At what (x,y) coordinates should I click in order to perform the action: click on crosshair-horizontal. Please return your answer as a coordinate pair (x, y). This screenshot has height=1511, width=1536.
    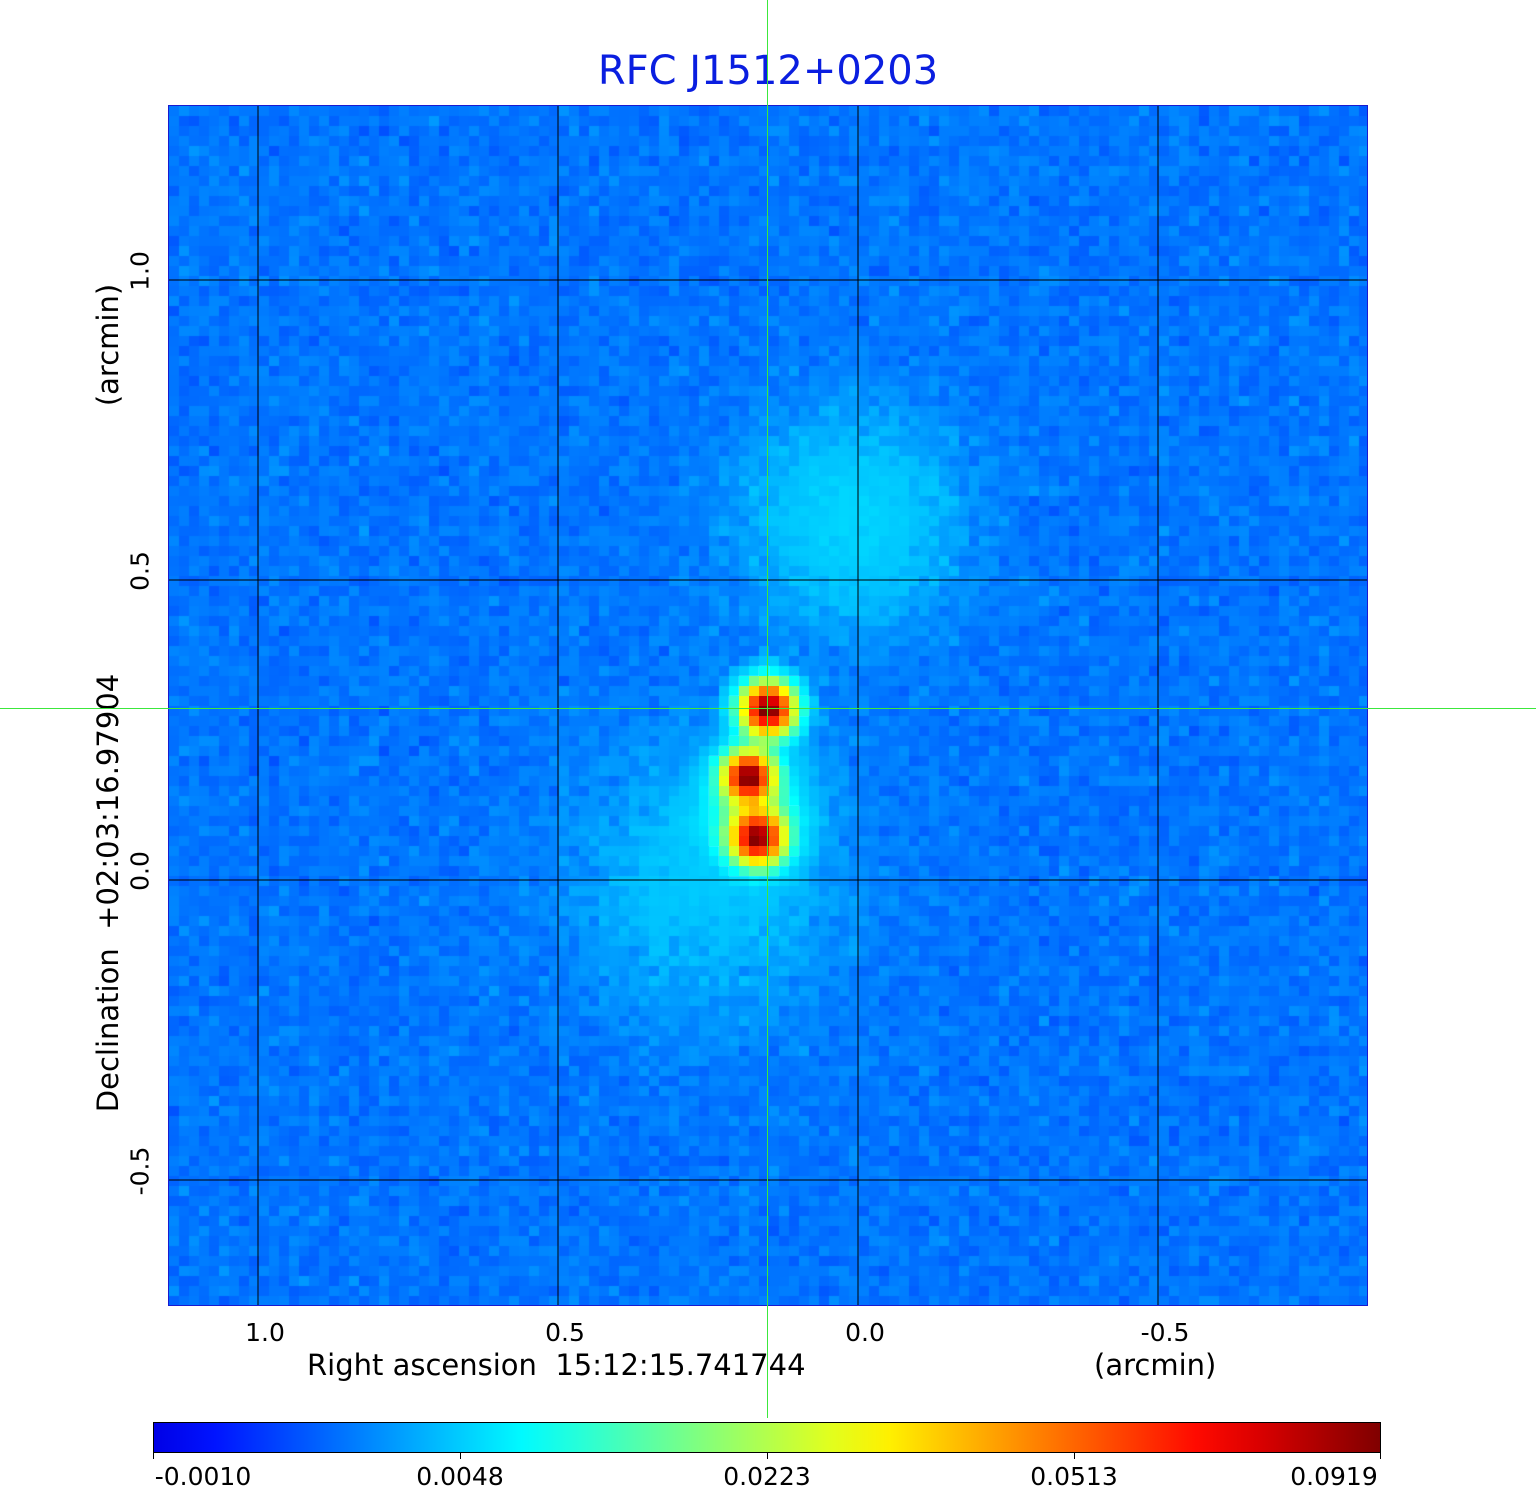
    Looking at the image, I should click on (768, 708).